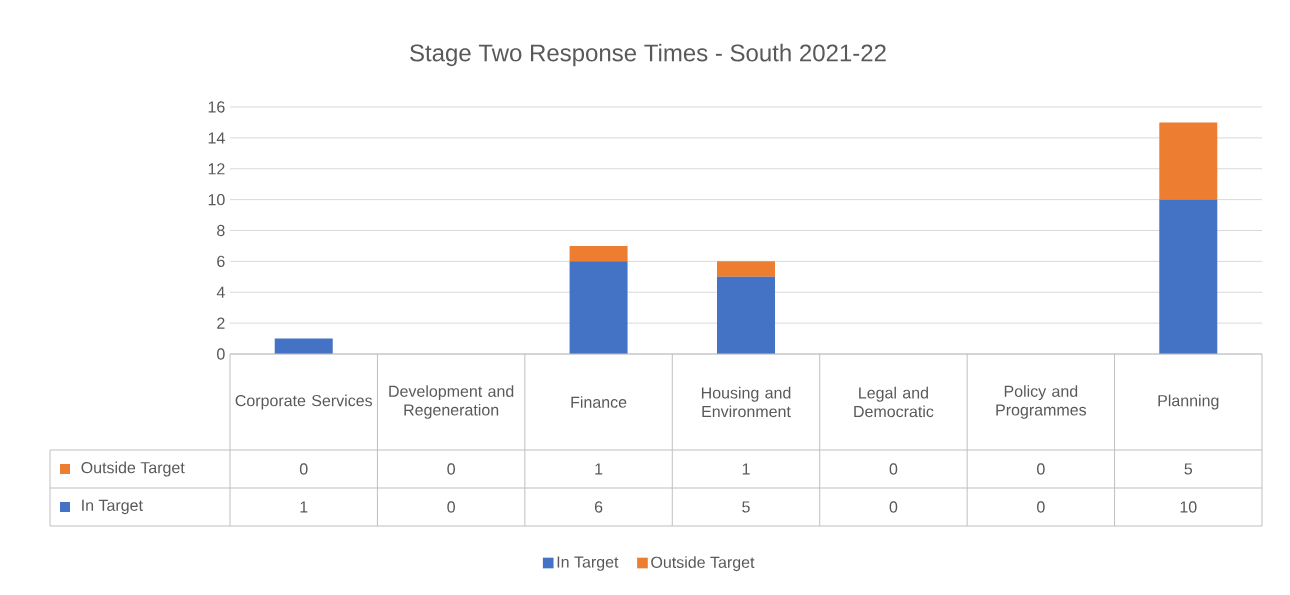 This screenshot has width=1290, height=595. Describe the element at coordinates (648, 55) in the screenshot. I see `chart-title: Stage Two Response Times - South 2021-22` at that location.